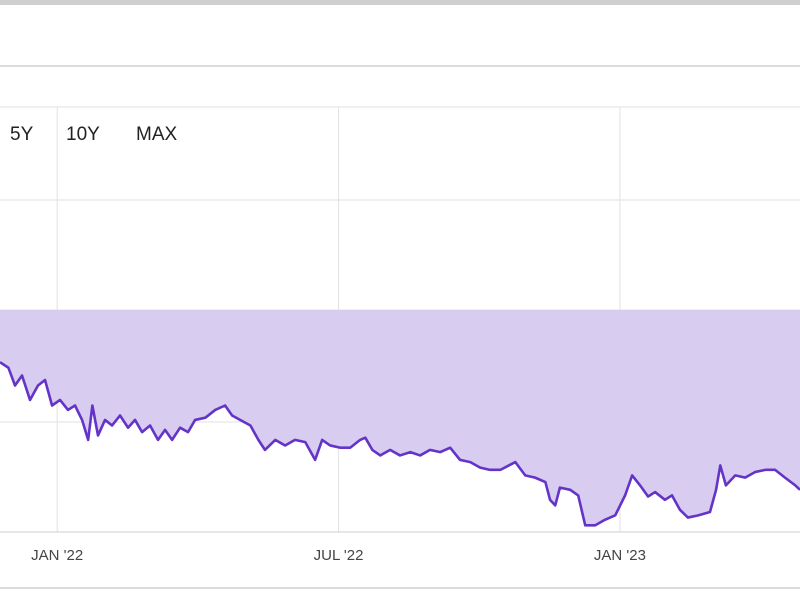  What do you see at coordinates (339, 555) in the screenshot?
I see `x-tick-label: JUL '22` at bounding box center [339, 555].